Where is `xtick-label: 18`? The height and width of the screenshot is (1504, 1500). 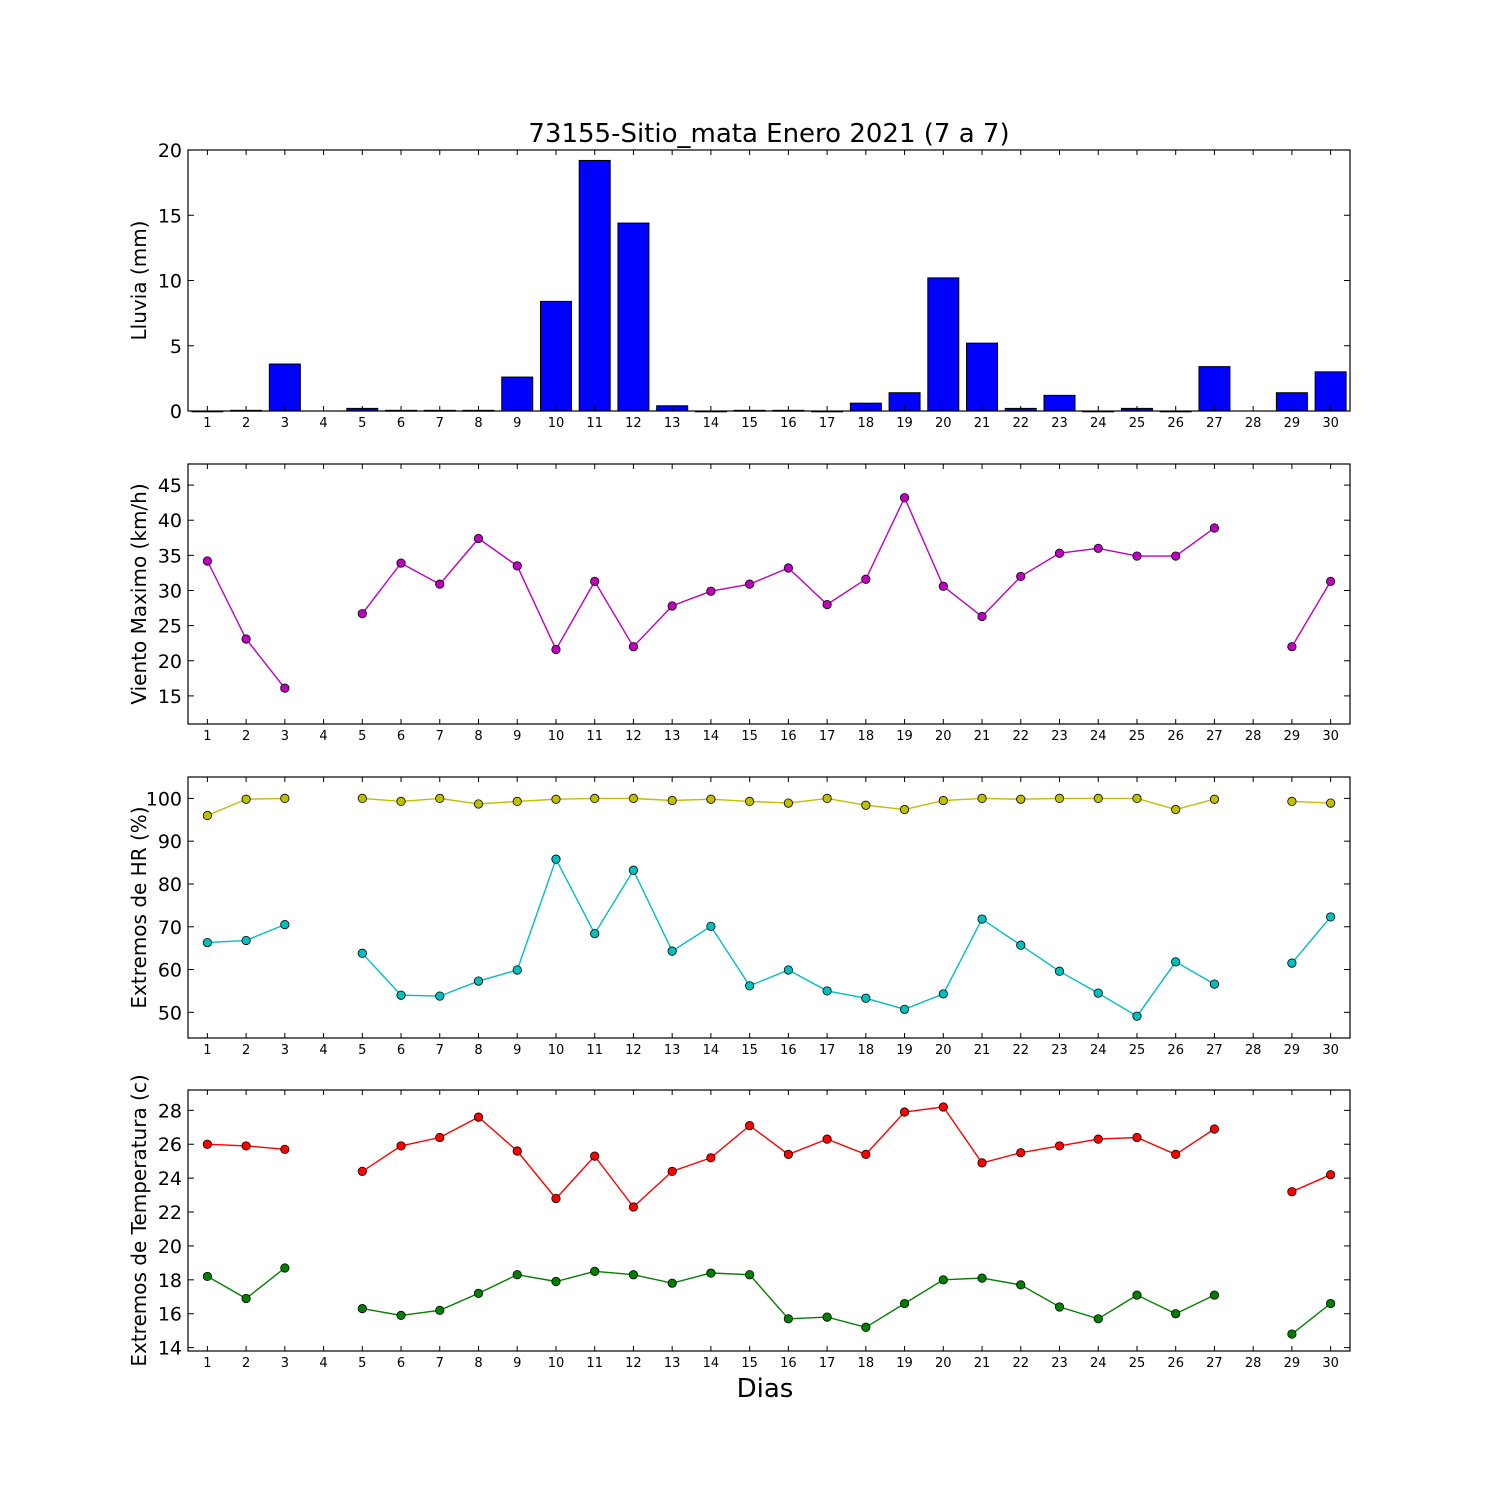 xtick-label: 18 is located at coordinates (866, 736).